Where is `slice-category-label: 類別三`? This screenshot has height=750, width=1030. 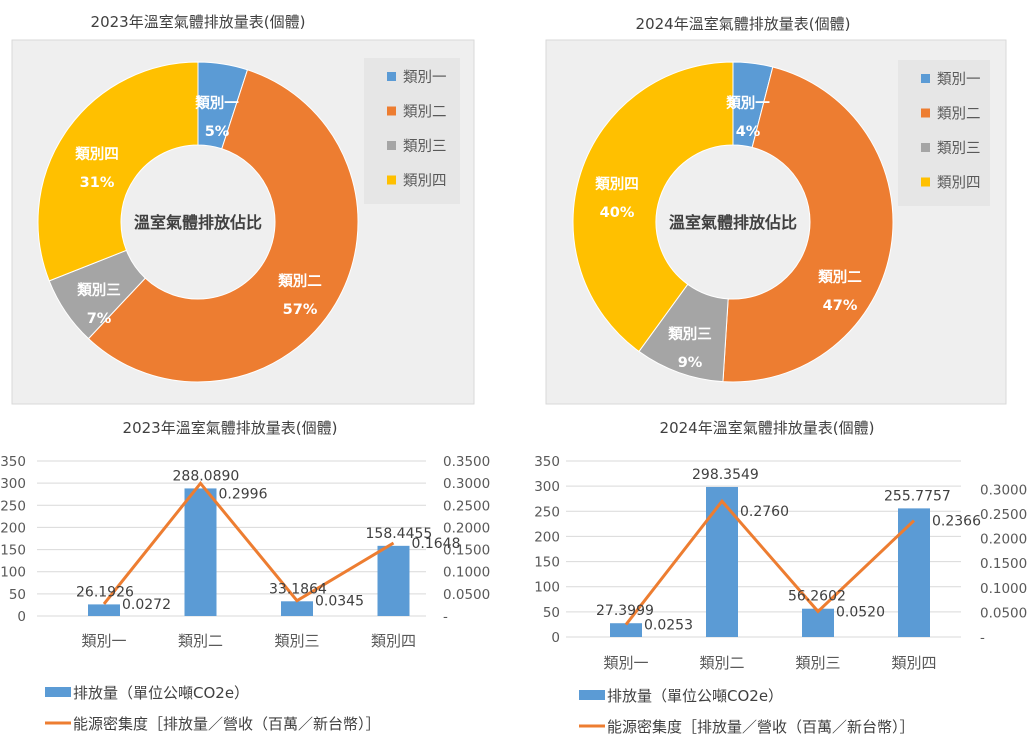
slice-category-label: 類別三 is located at coordinates (689, 334).